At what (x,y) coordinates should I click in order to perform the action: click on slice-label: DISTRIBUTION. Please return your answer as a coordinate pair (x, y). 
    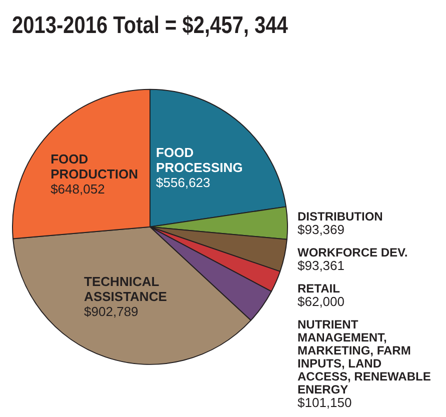
    Looking at the image, I should click on (340, 216).